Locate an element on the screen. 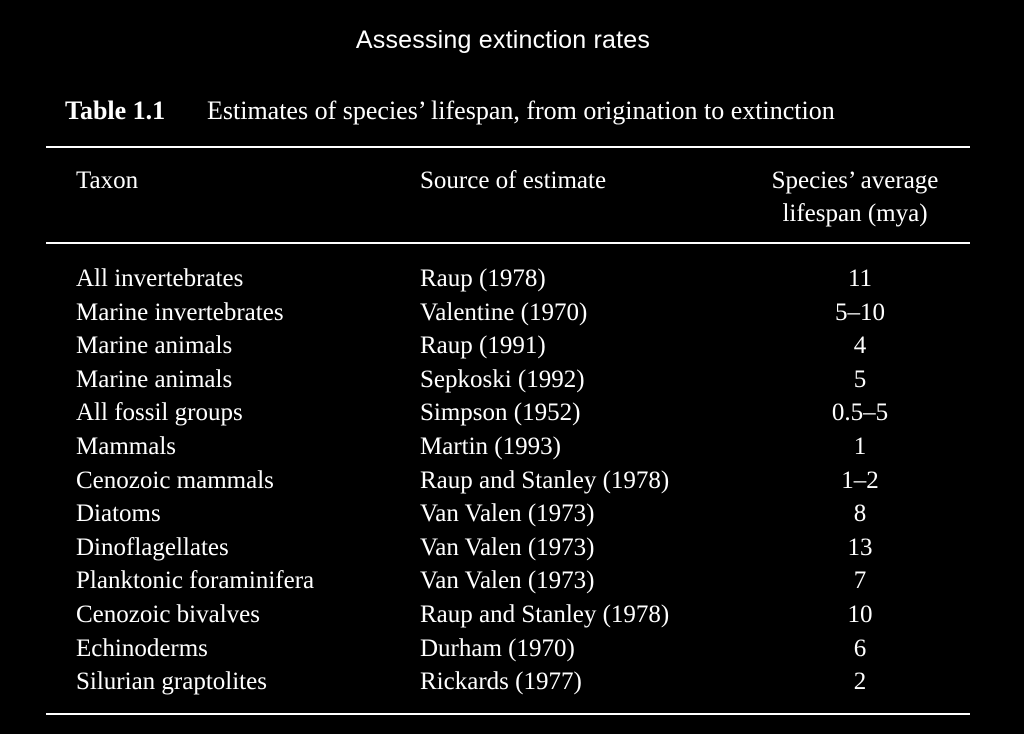  table-row: Diatoms Van Valen (1973) 8 is located at coordinates (512, 514).